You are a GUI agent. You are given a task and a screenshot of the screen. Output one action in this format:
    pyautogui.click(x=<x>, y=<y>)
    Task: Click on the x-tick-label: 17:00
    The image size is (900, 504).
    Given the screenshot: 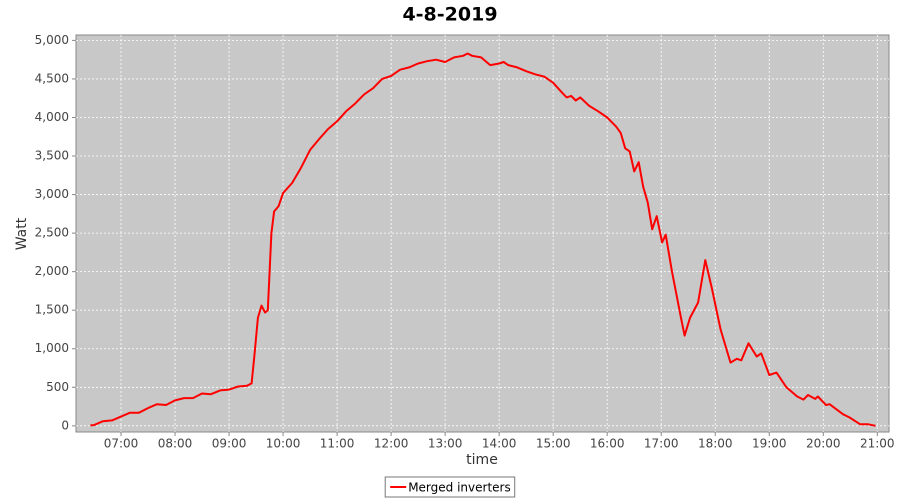 What is the action you would take?
    pyautogui.click(x=661, y=444)
    